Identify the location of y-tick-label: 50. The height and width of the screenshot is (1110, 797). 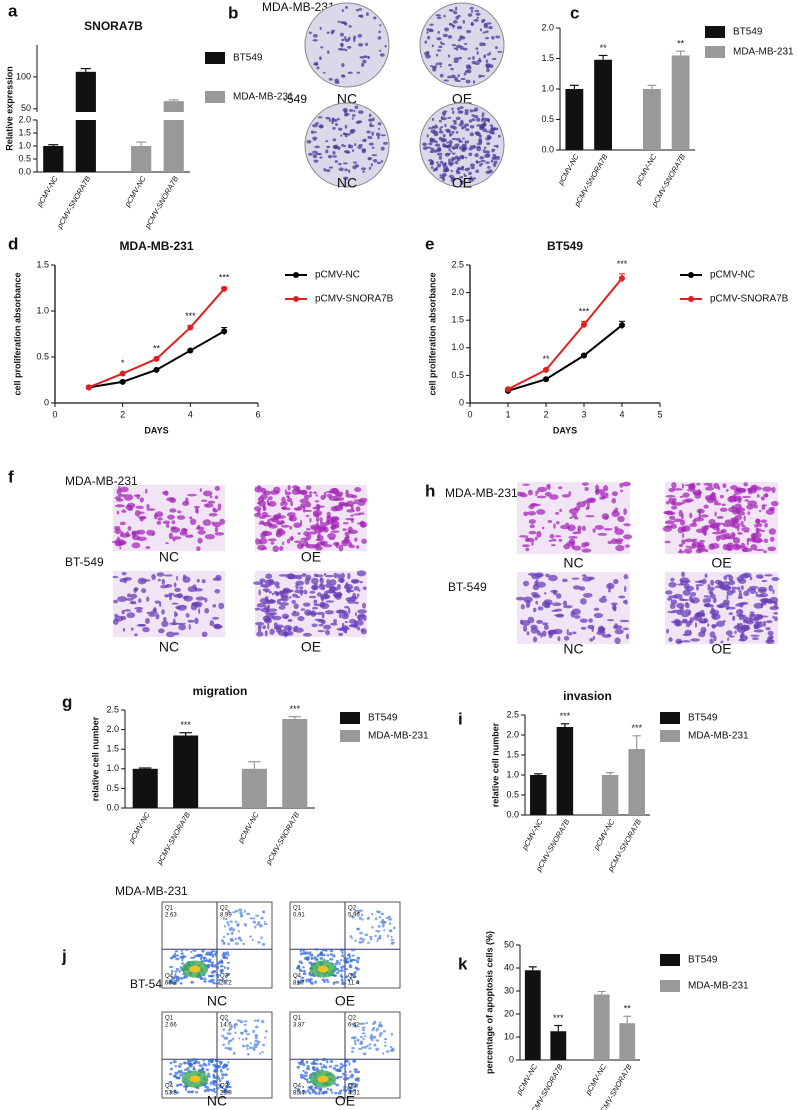
(26, 108).